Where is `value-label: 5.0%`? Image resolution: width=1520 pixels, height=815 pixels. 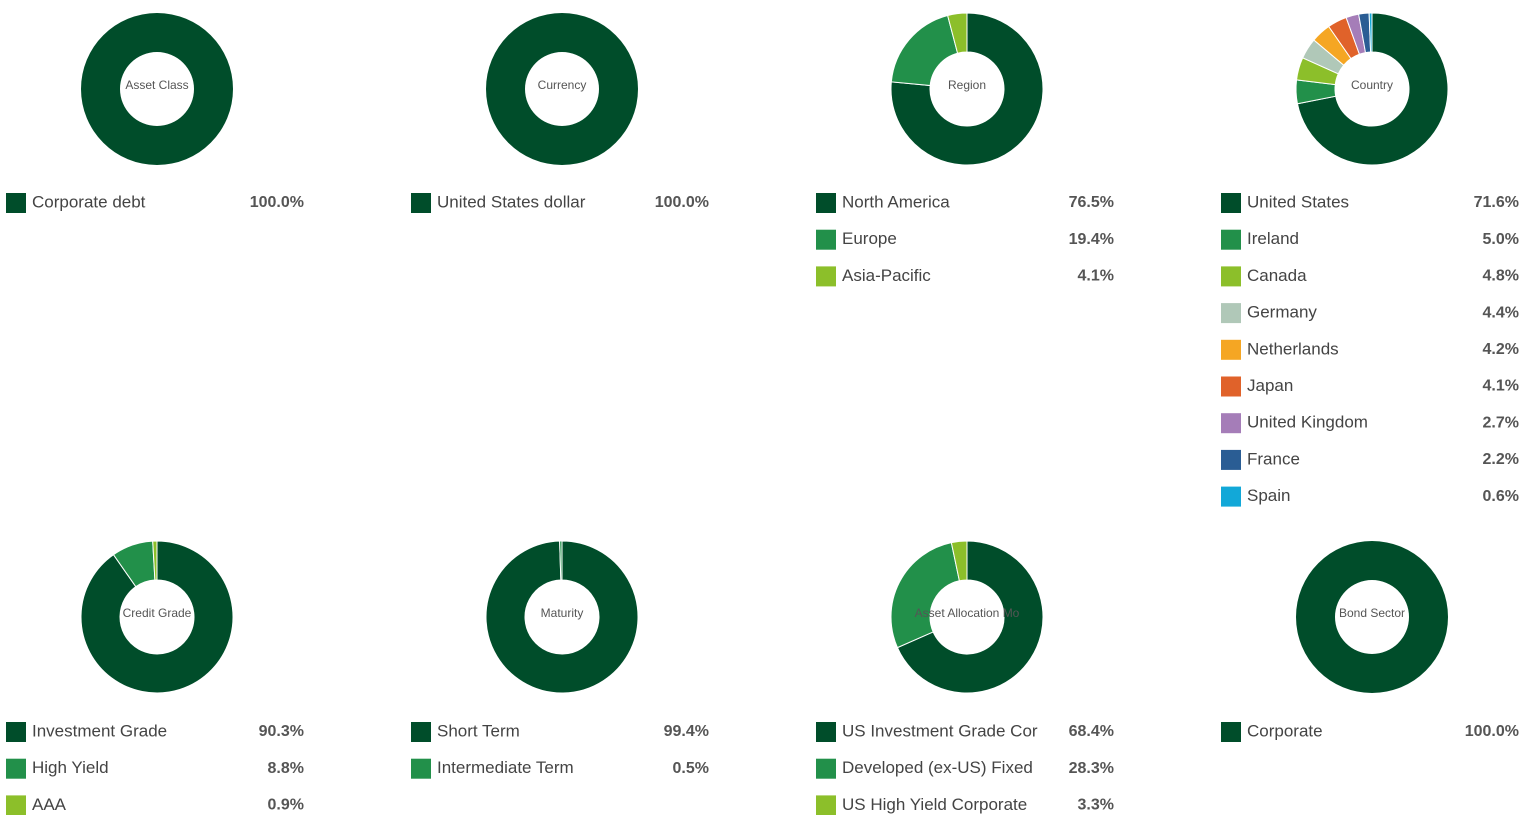 value-label: 5.0% is located at coordinates (1501, 239).